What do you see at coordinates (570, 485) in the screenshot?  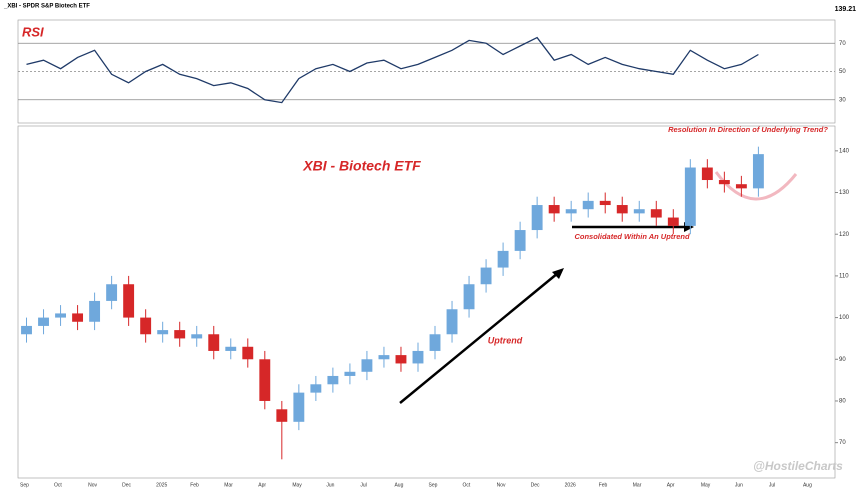 I see `x-tick-label: 2026` at bounding box center [570, 485].